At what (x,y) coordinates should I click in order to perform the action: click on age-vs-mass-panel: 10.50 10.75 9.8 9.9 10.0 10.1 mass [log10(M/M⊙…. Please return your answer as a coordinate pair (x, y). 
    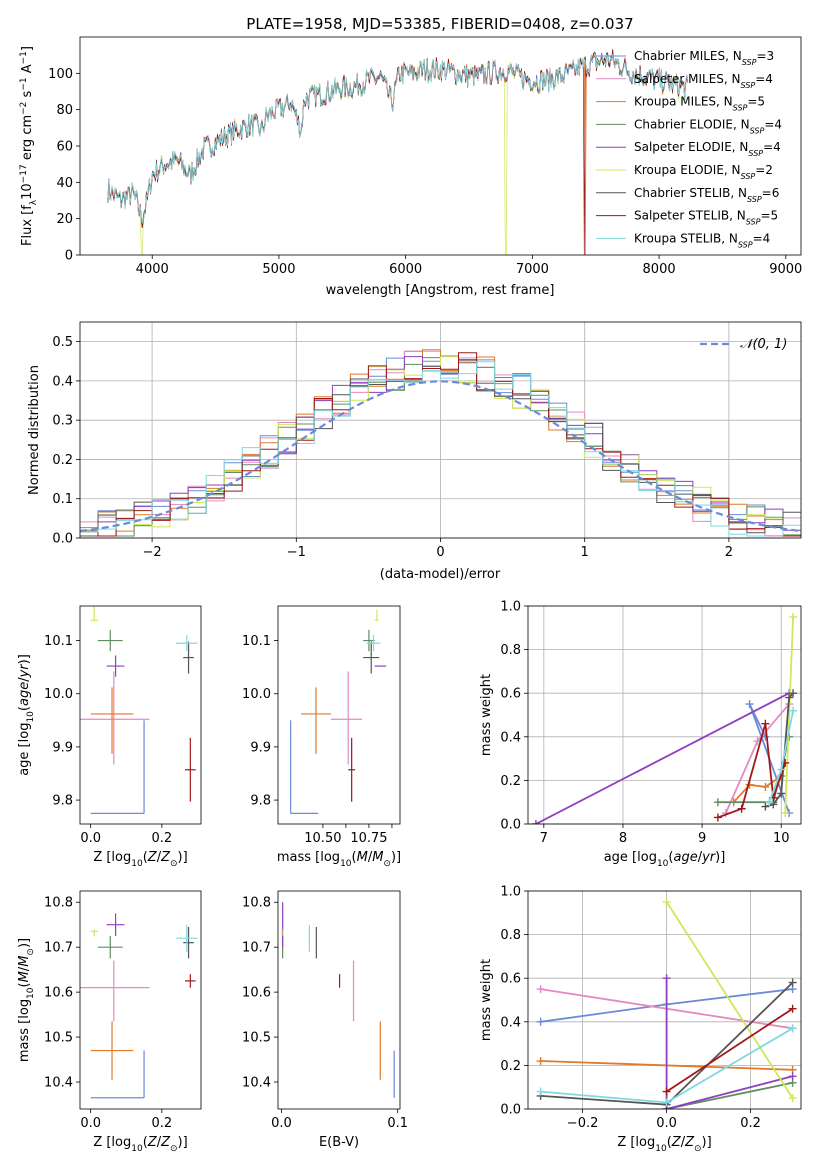
    Looking at the image, I should click on (321, 737).